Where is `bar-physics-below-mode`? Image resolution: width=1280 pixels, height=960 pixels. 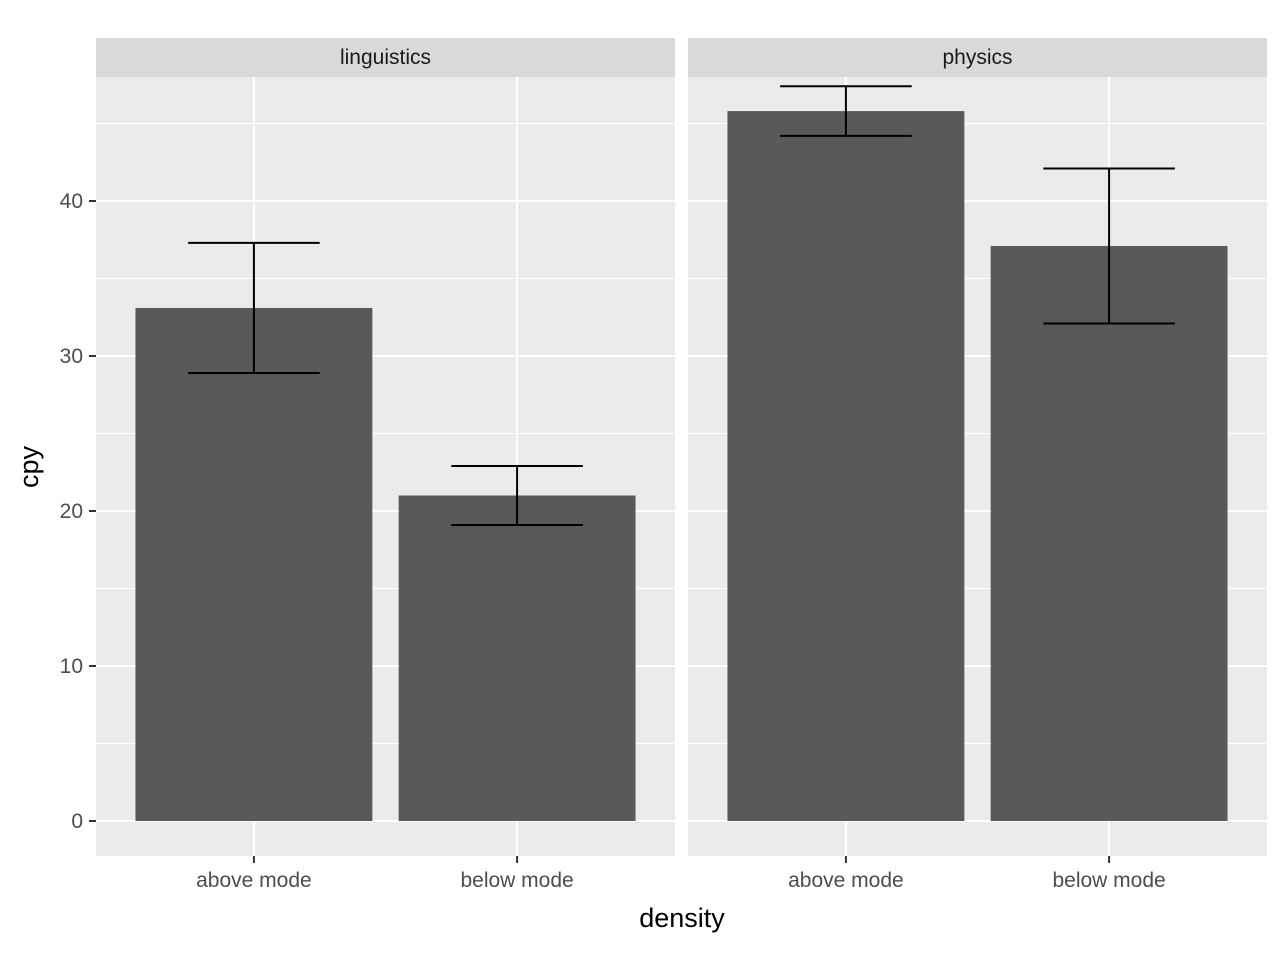 bar-physics-below-mode is located at coordinates (1109, 533).